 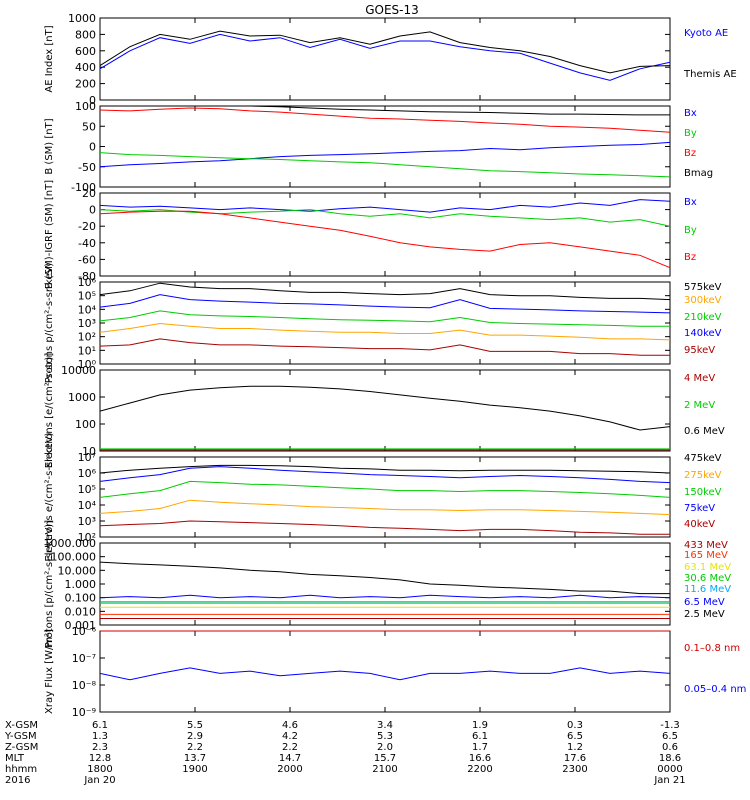 I want to click on footer-cell: 4.2, so click(x=290, y=736).